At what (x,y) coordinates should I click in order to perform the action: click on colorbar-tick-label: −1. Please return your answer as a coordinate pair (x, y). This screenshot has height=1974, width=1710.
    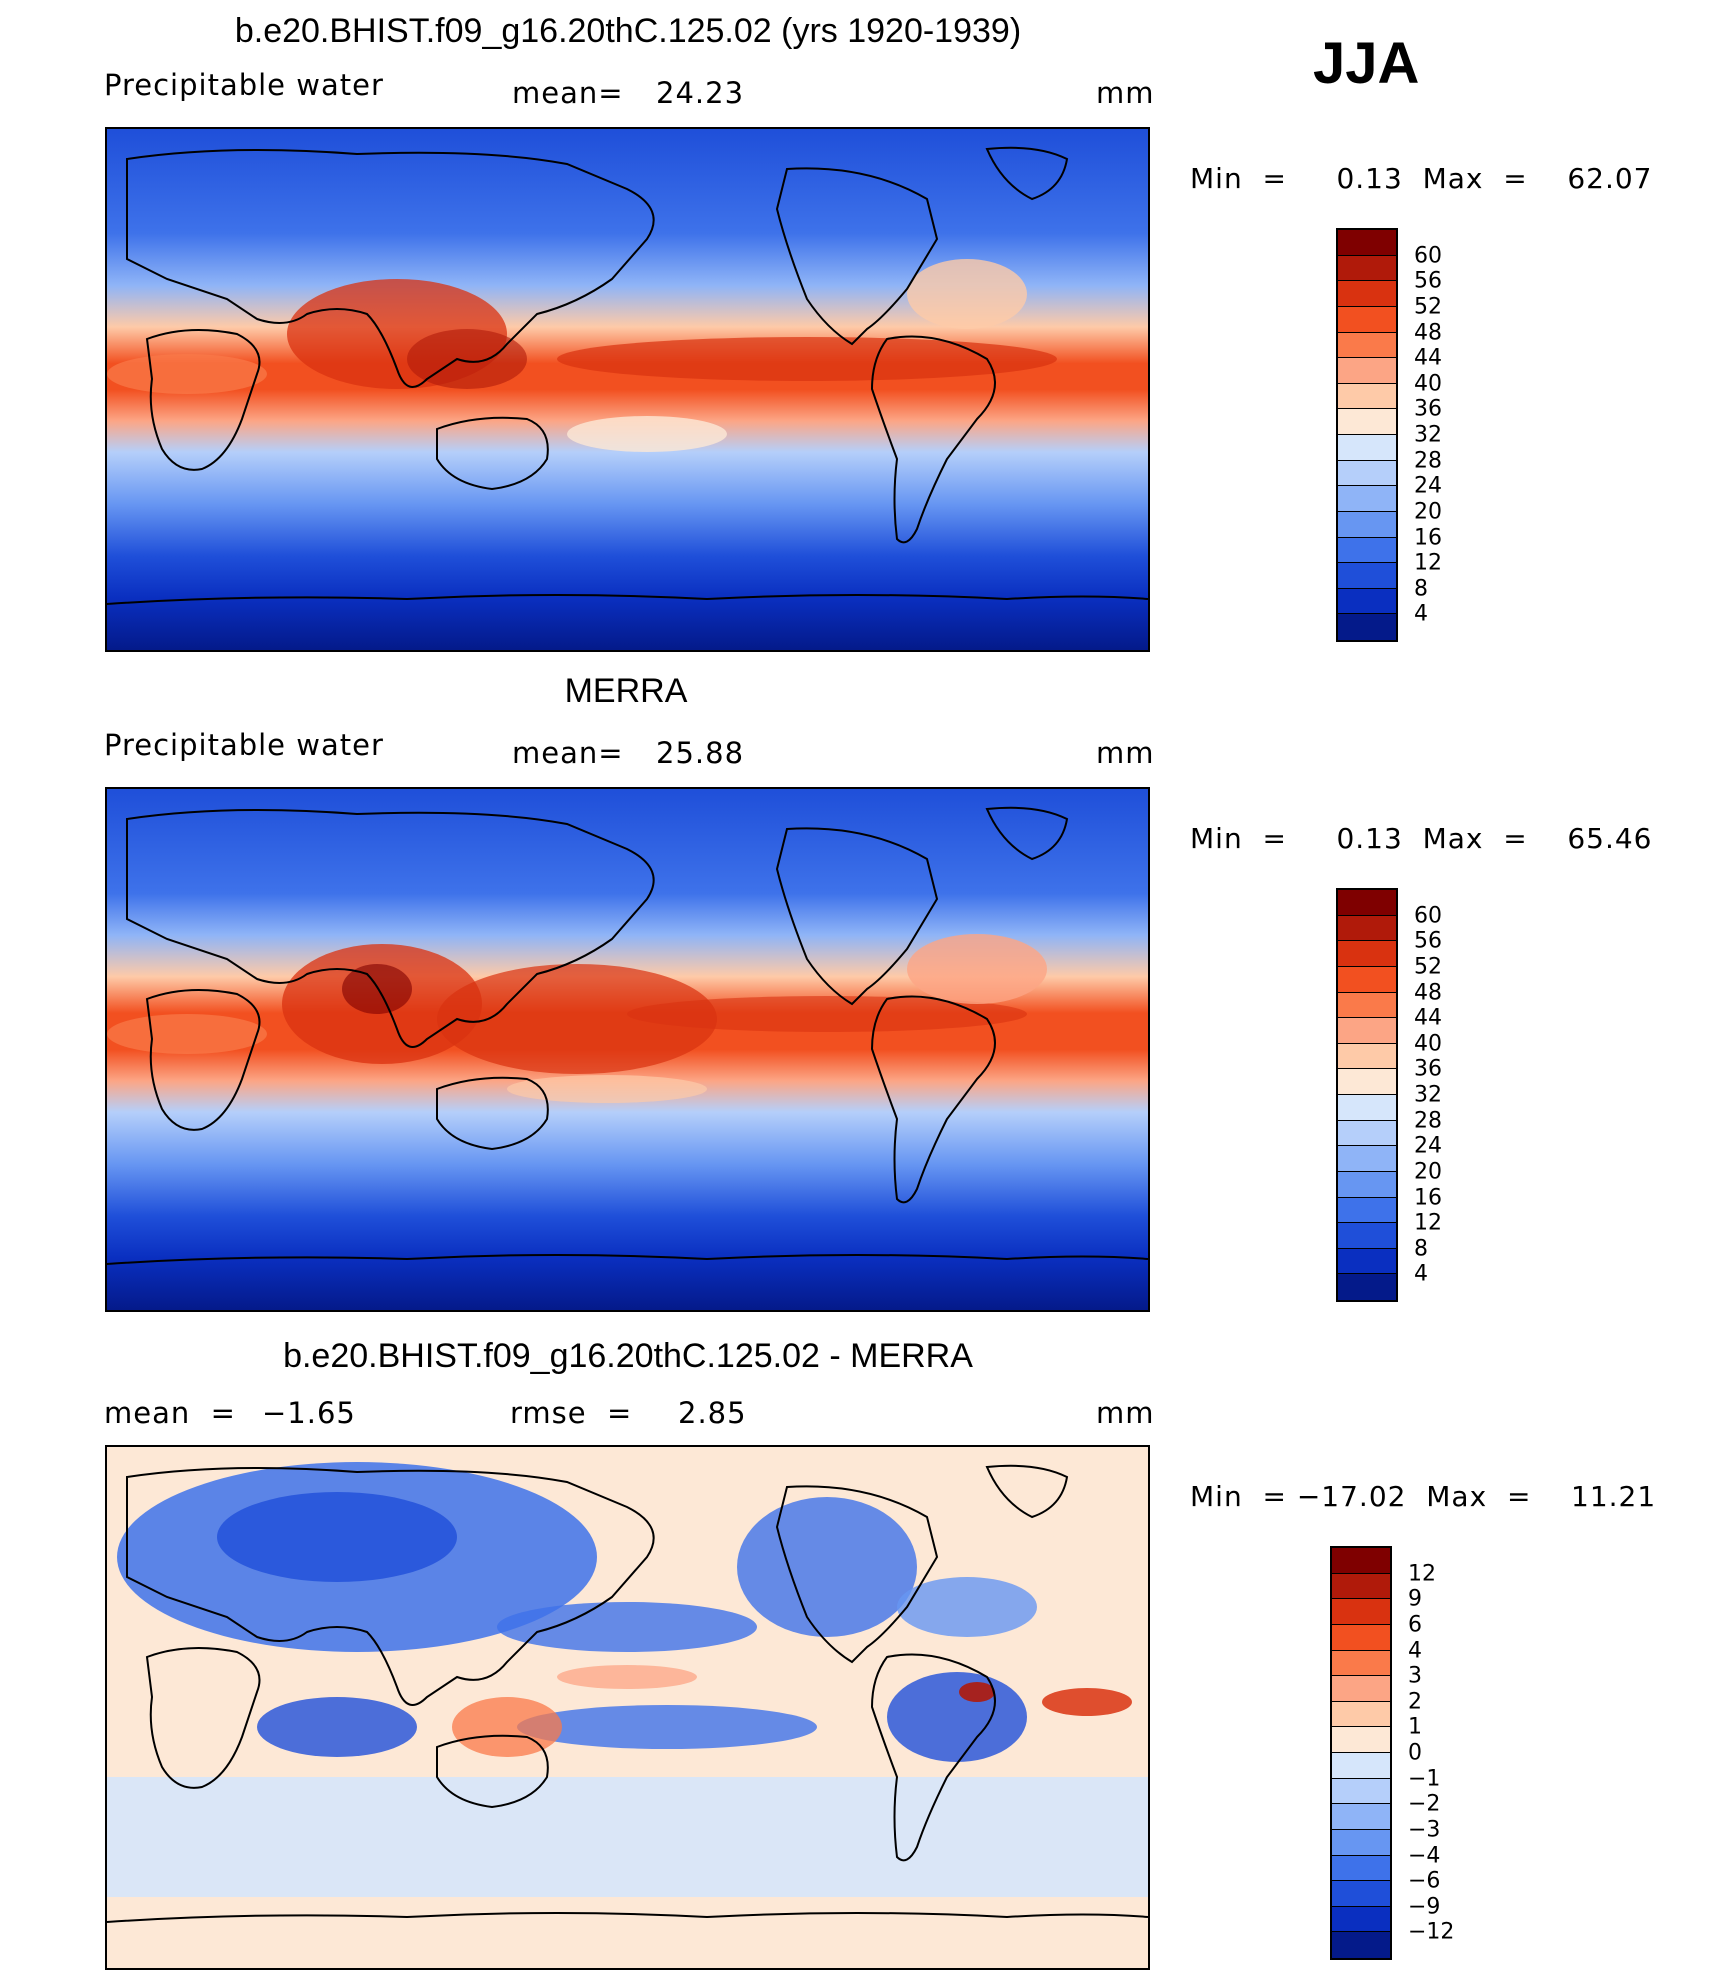
    Looking at the image, I should click on (1424, 1779).